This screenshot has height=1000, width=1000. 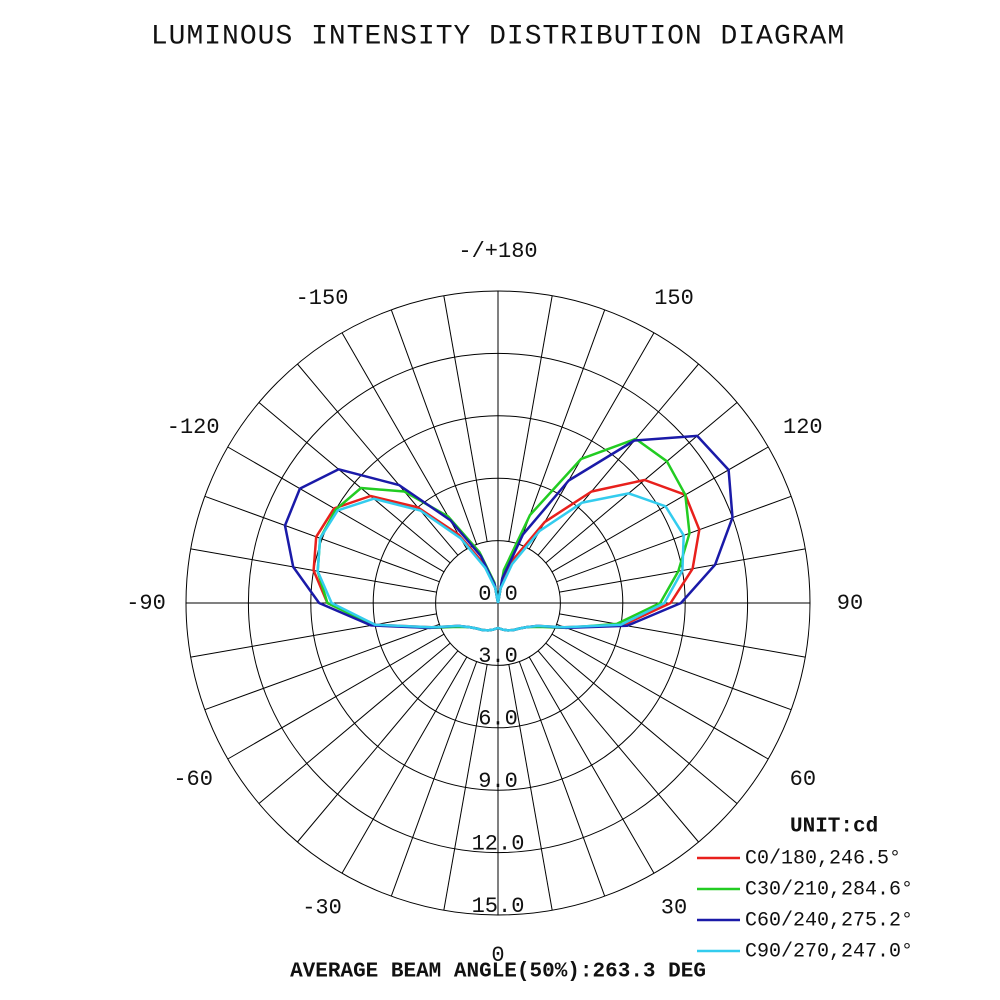 What do you see at coordinates (498, 719) in the screenshot?
I see `r-tick-label: 6.0` at bounding box center [498, 719].